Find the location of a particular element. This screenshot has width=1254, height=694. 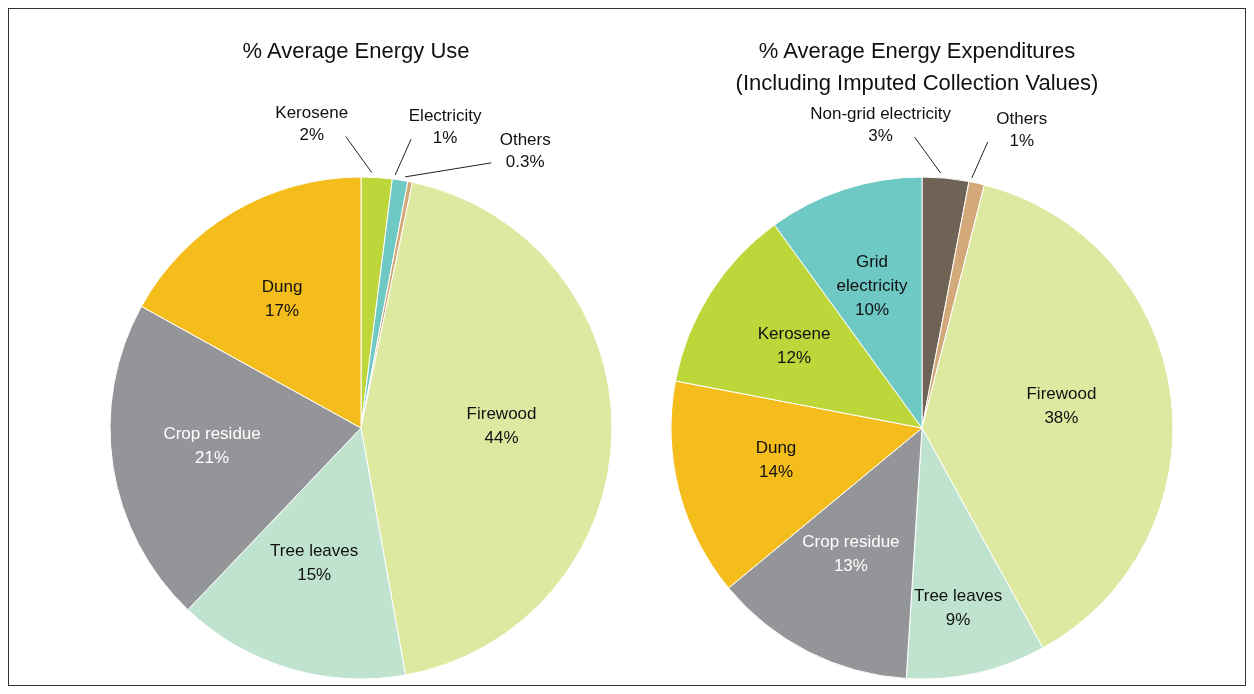

slice-label: Electricity is located at coordinates (445, 116).